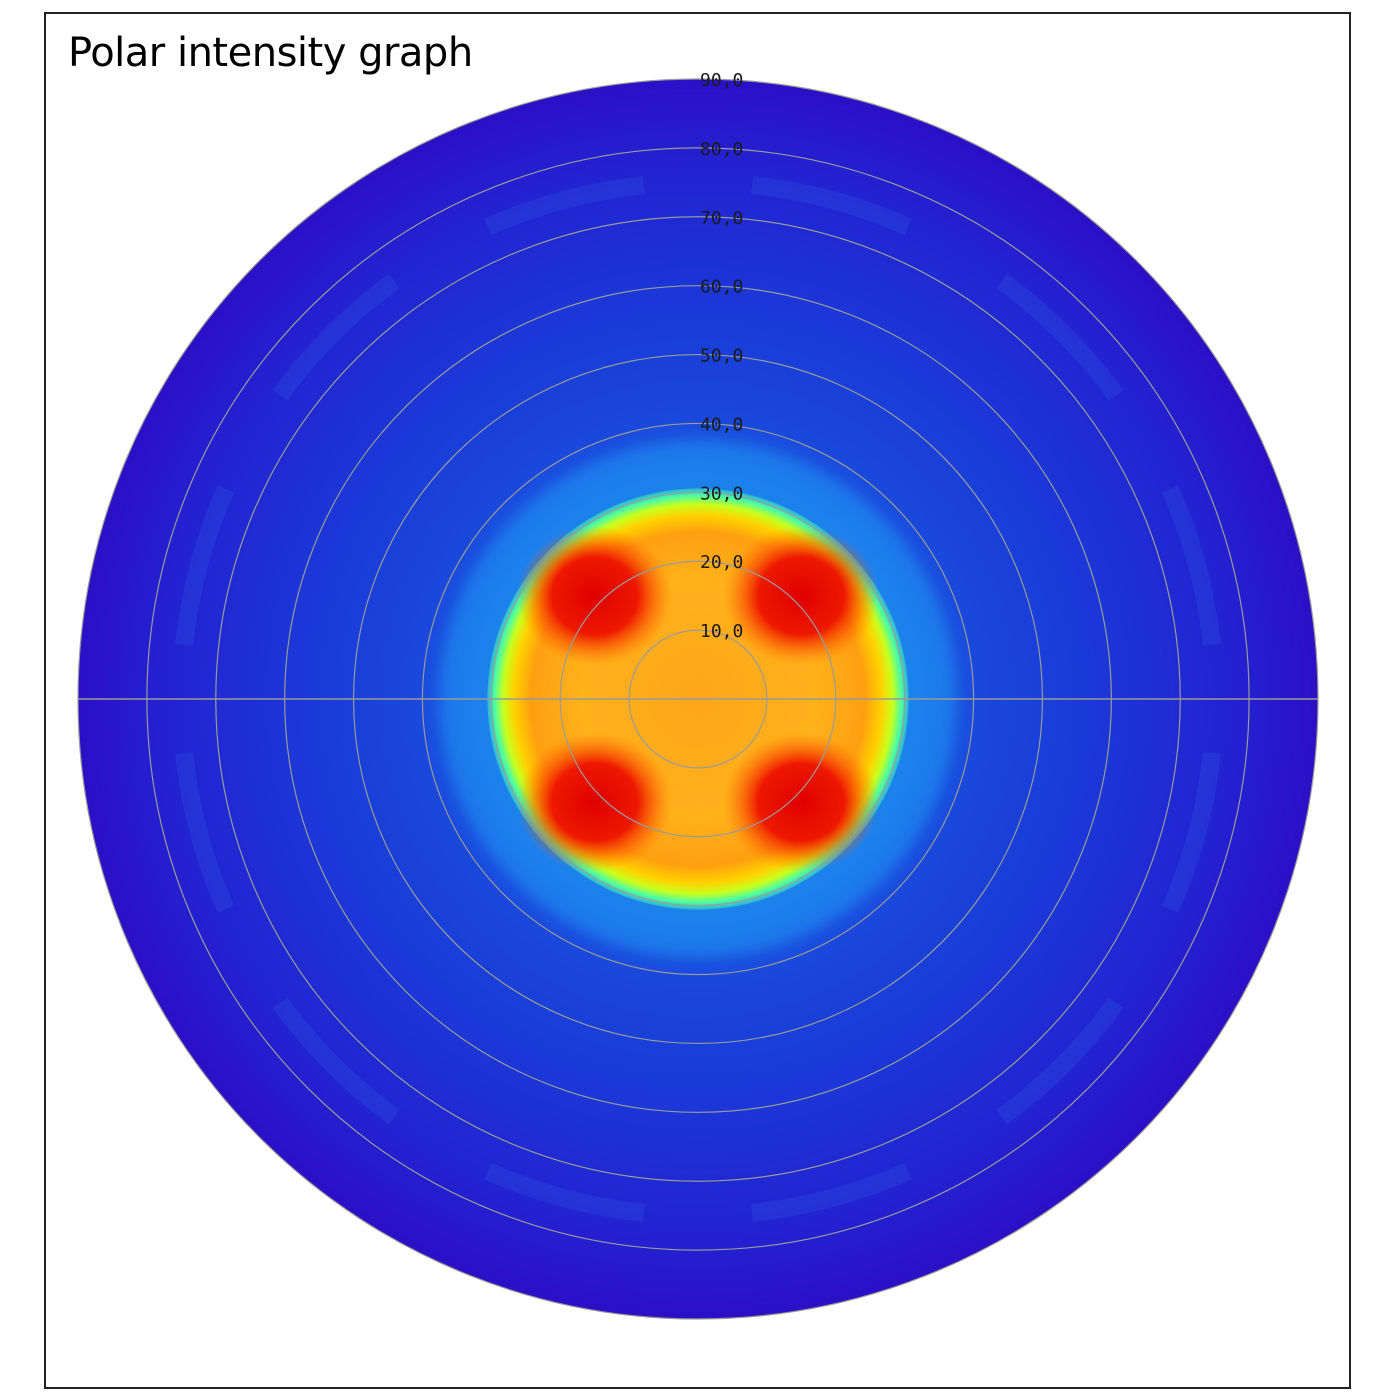 This screenshot has height=1400, width=1400. I want to click on radial-tick-label: 10,0, so click(721, 631).